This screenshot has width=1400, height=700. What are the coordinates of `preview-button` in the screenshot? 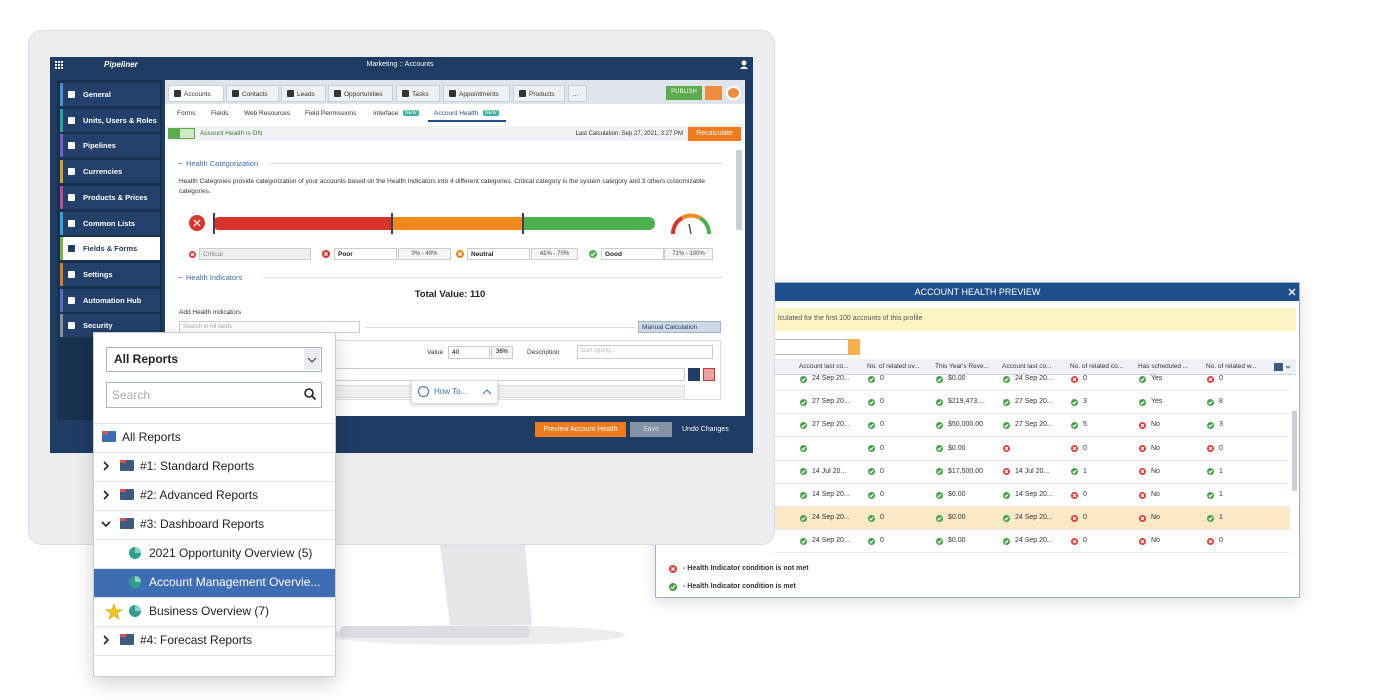 It's located at (580, 429).